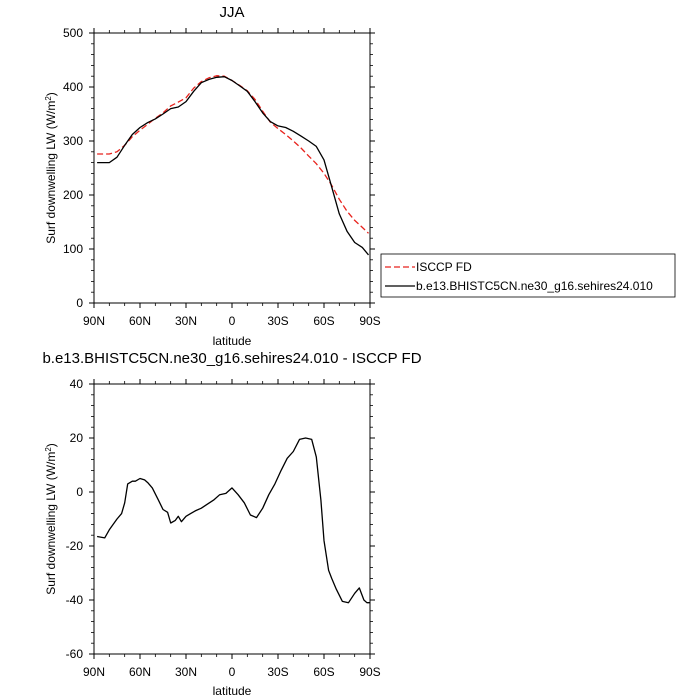  I want to click on top-chart-ylabel: Surf downwelling LW (W/m2), so click(51, 168).